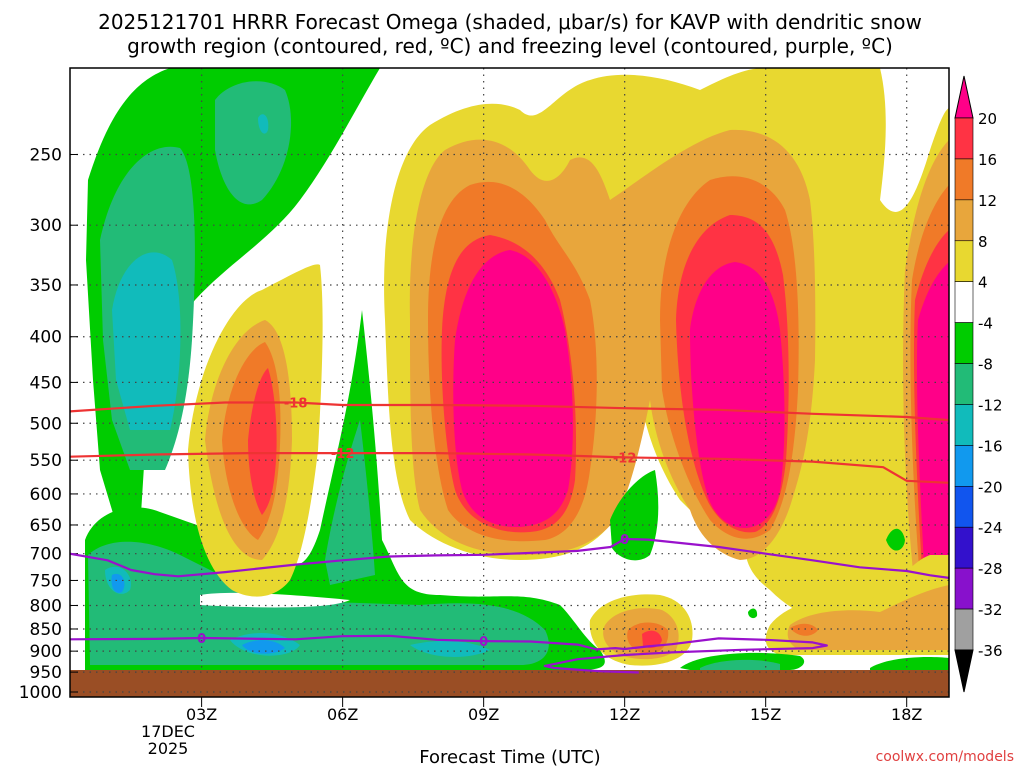 The image size is (1024, 772). I want to click on colorbar-label: -32, so click(990, 610).